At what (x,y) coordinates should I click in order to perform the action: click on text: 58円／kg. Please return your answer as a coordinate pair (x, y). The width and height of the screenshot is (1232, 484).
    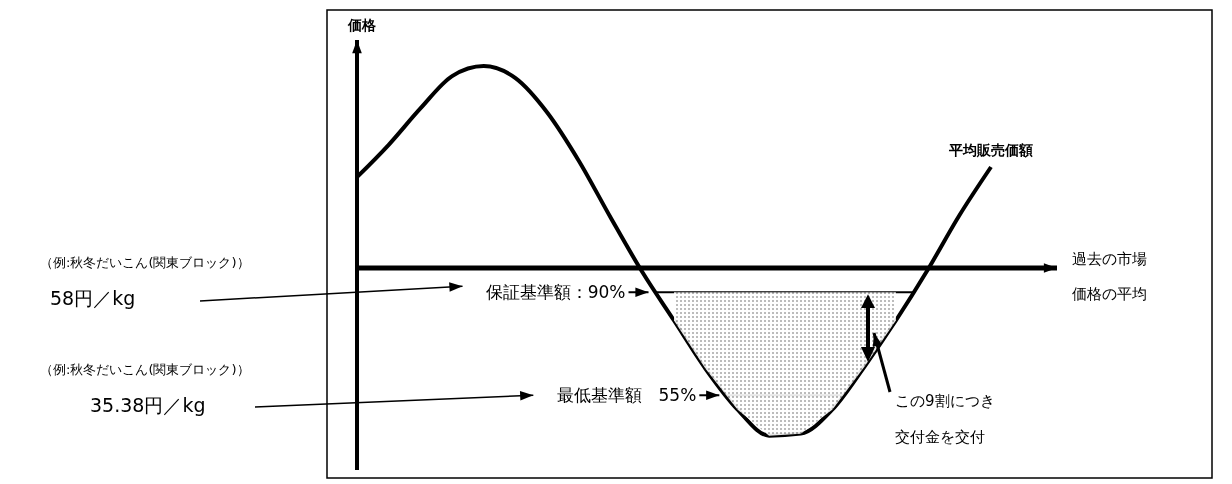
    Looking at the image, I should click on (93, 298).